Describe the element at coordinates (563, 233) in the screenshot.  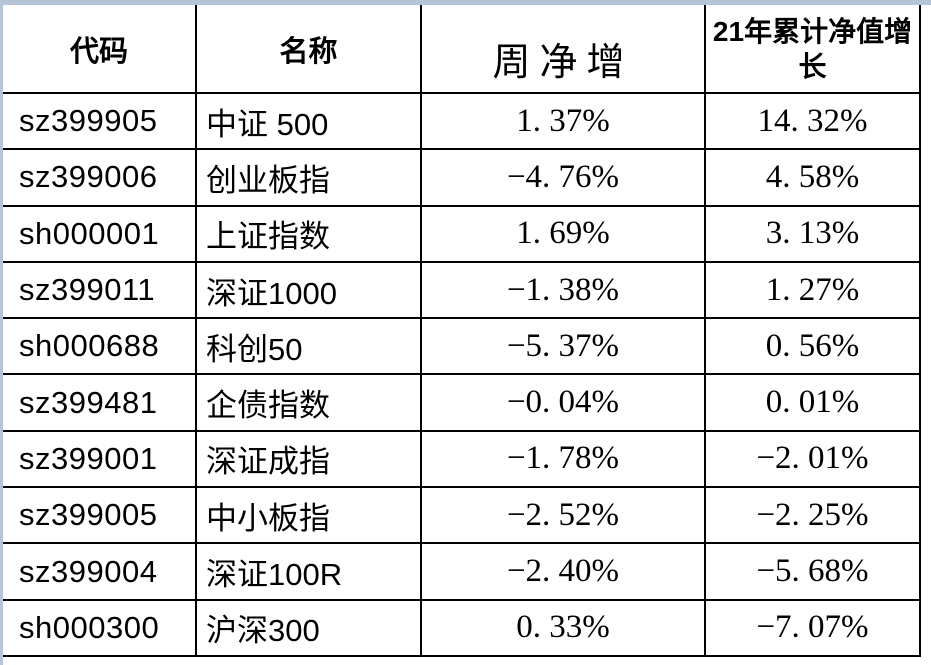
I see `week-change-cell: 1. 69%` at that location.